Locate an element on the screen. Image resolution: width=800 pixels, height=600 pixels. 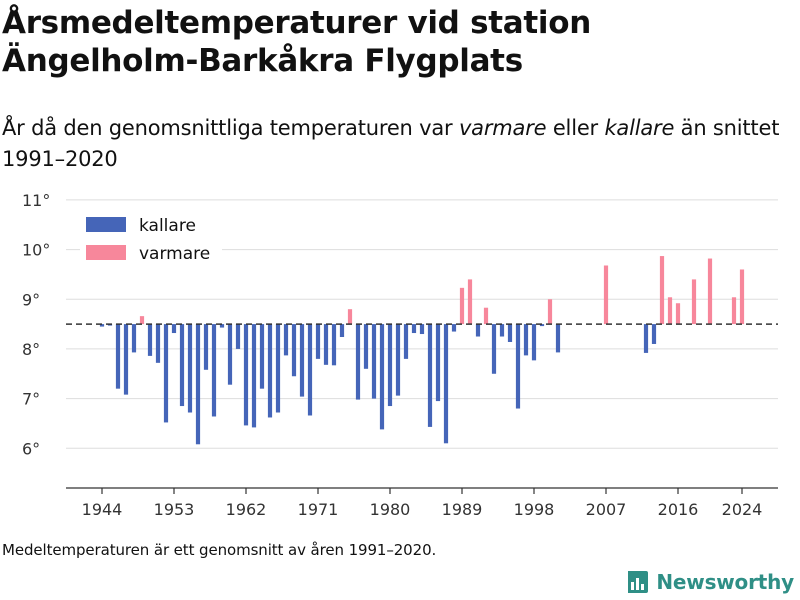
bar-1983 is located at coordinates (414, 329).